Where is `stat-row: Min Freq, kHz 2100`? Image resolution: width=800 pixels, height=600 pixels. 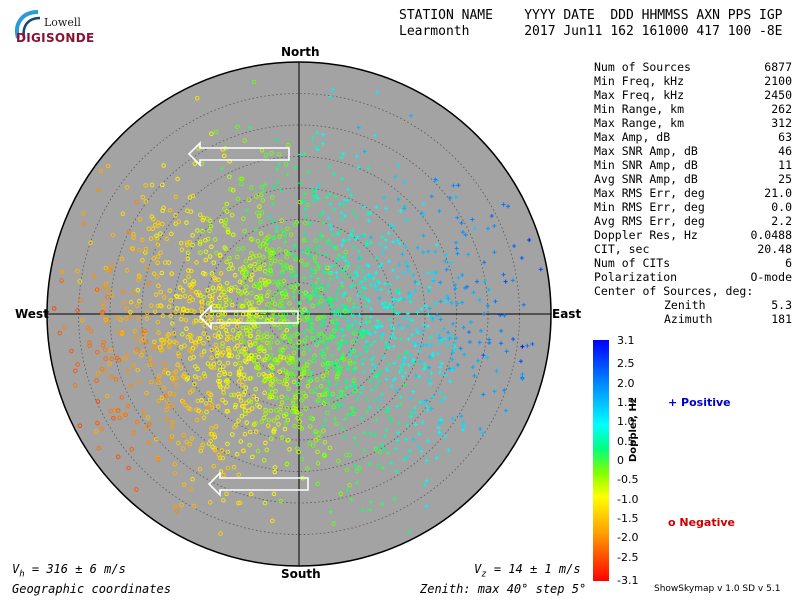 stat-row: Min Freq, kHz 2100 is located at coordinates (693, 81).